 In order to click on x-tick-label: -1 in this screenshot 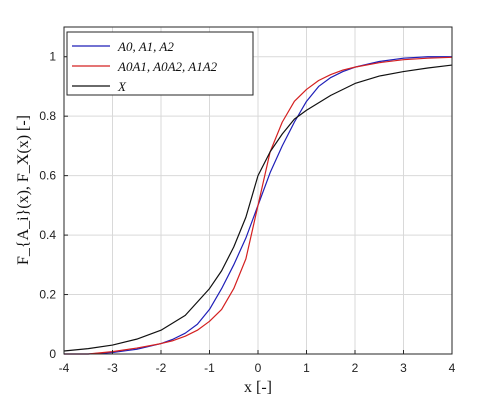, I will do `click(209, 368)`.